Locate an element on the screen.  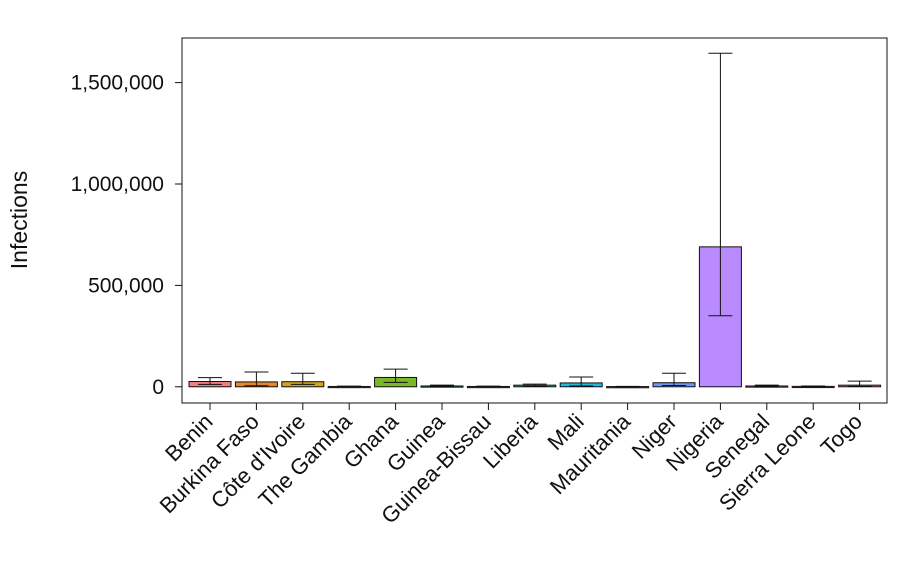
y-tick-label: 500,000 is located at coordinates (126, 285).